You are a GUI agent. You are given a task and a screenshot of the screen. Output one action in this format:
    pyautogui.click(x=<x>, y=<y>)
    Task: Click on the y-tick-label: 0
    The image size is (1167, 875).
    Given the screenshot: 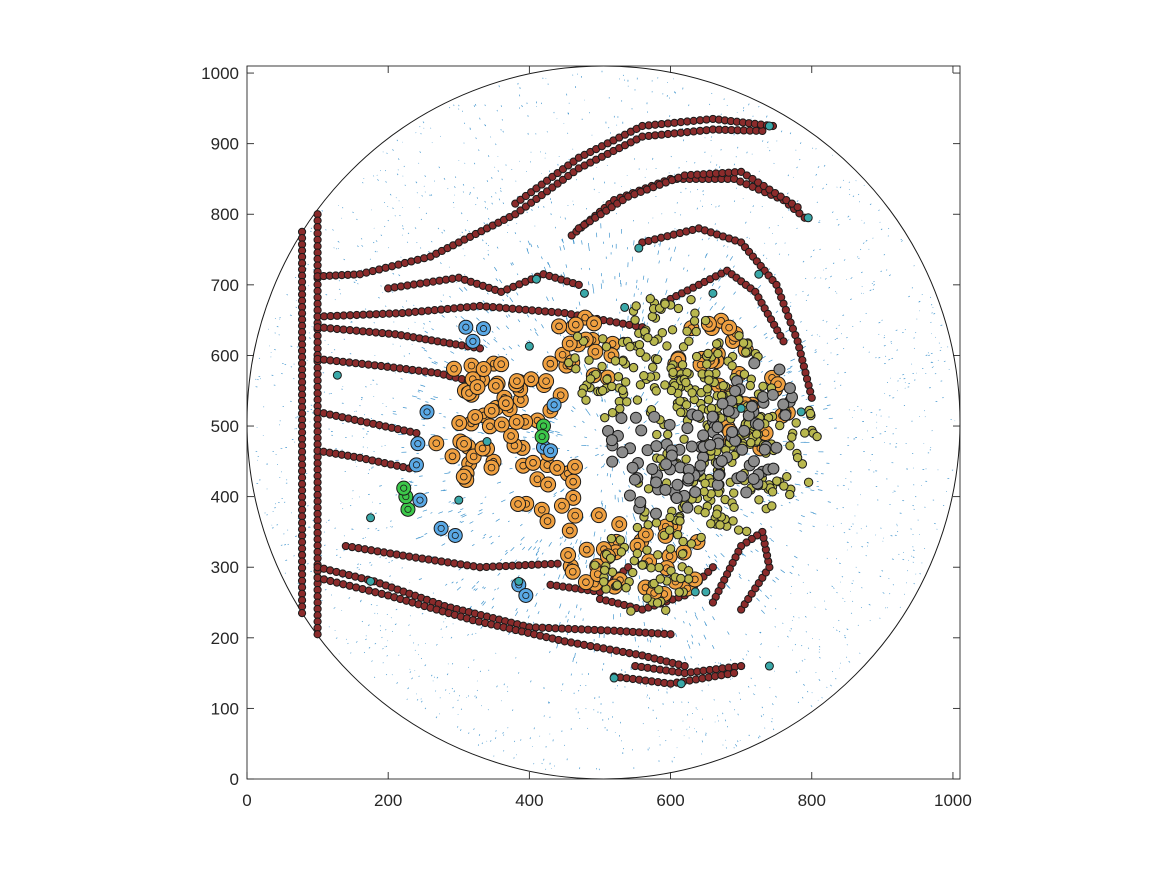 What is the action you would take?
    pyautogui.click(x=234, y=779)
    